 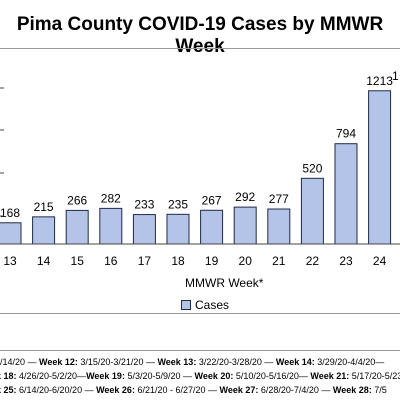 I want to click on bar-value-label: 794, so click(x=346, y=134).